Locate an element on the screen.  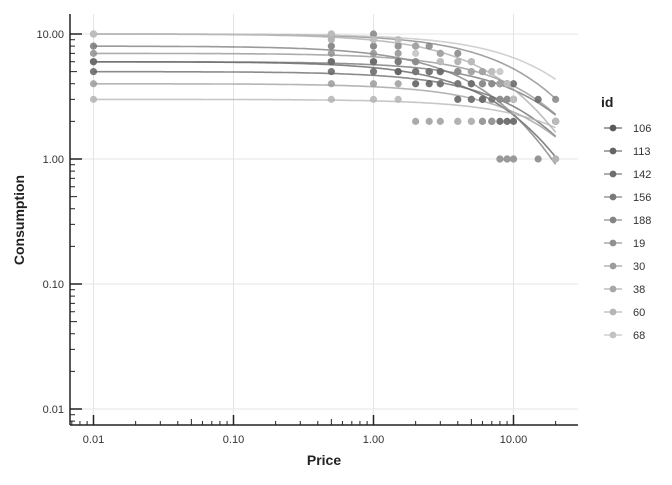
legend-title: id is located at coordinates (607, 102).